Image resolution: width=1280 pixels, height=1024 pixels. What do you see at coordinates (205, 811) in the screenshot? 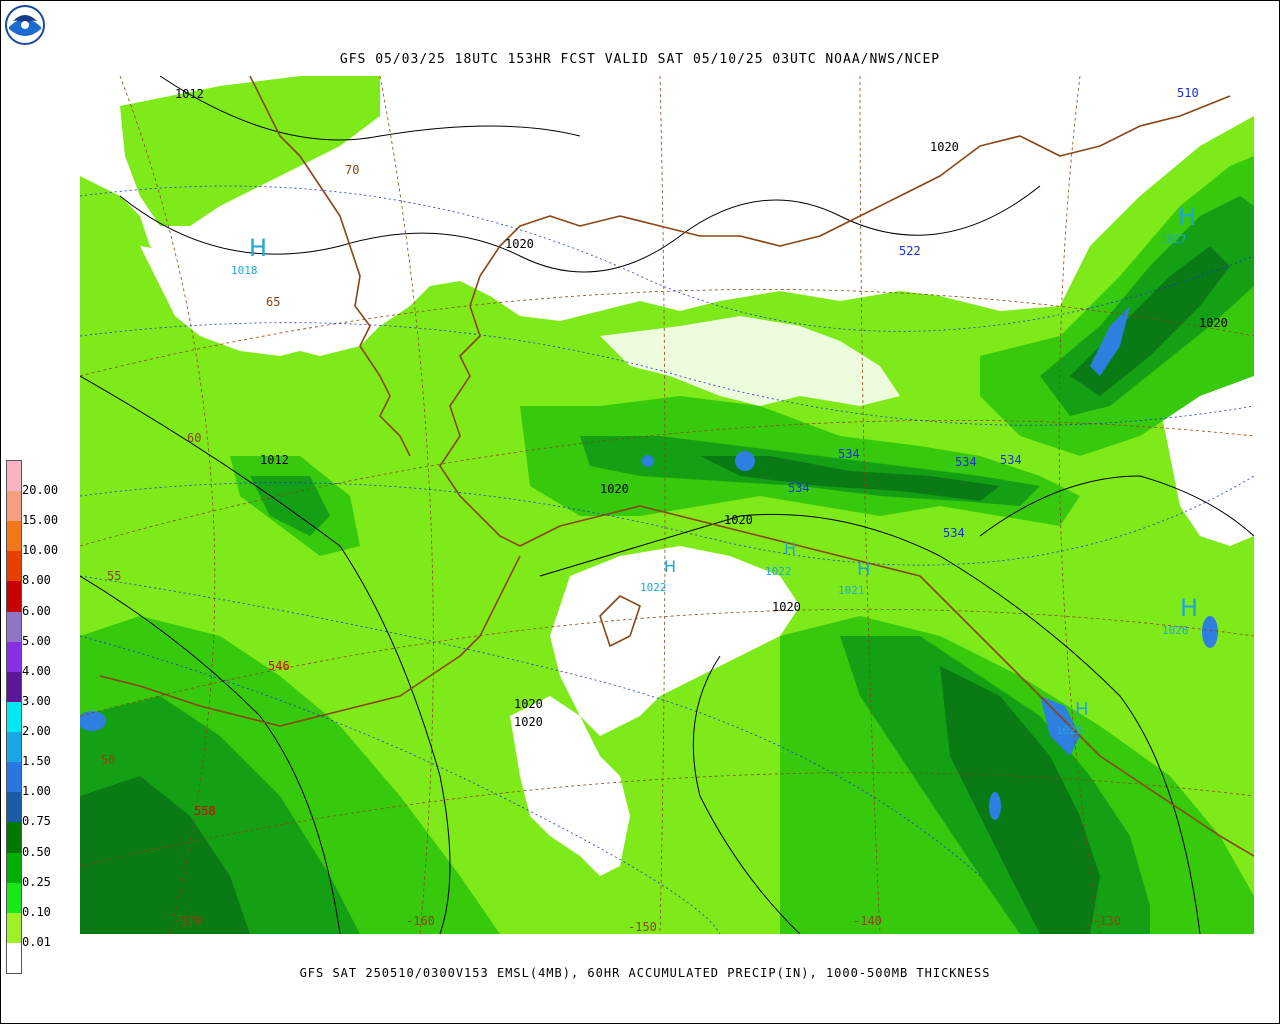
I see `thickness-label-red: 558` at bounding box center [205, 811].